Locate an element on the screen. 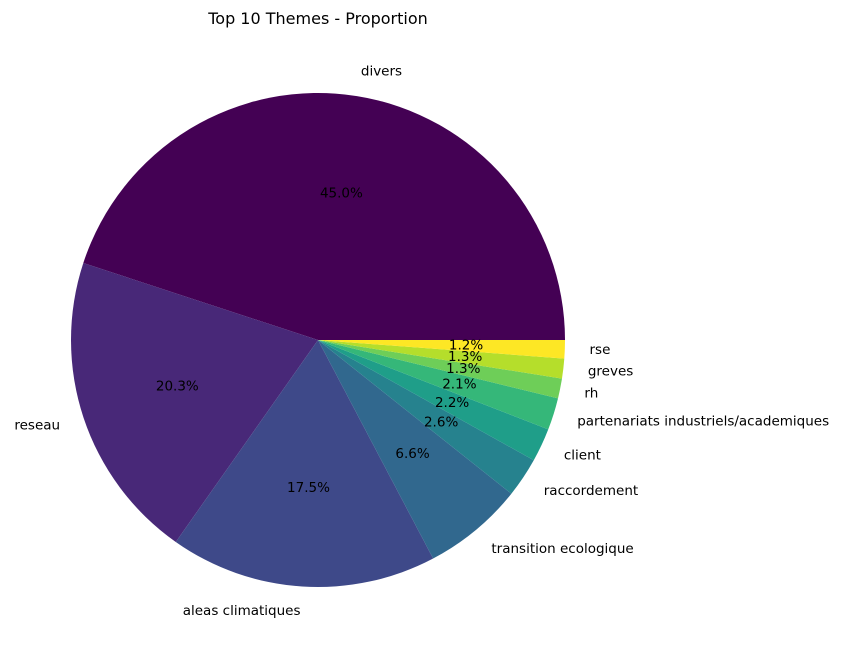 The height and width of the screenshot is (658, 846). slice-label-transition-ecologique: transition ecologique is located at coordinates (562, 549).